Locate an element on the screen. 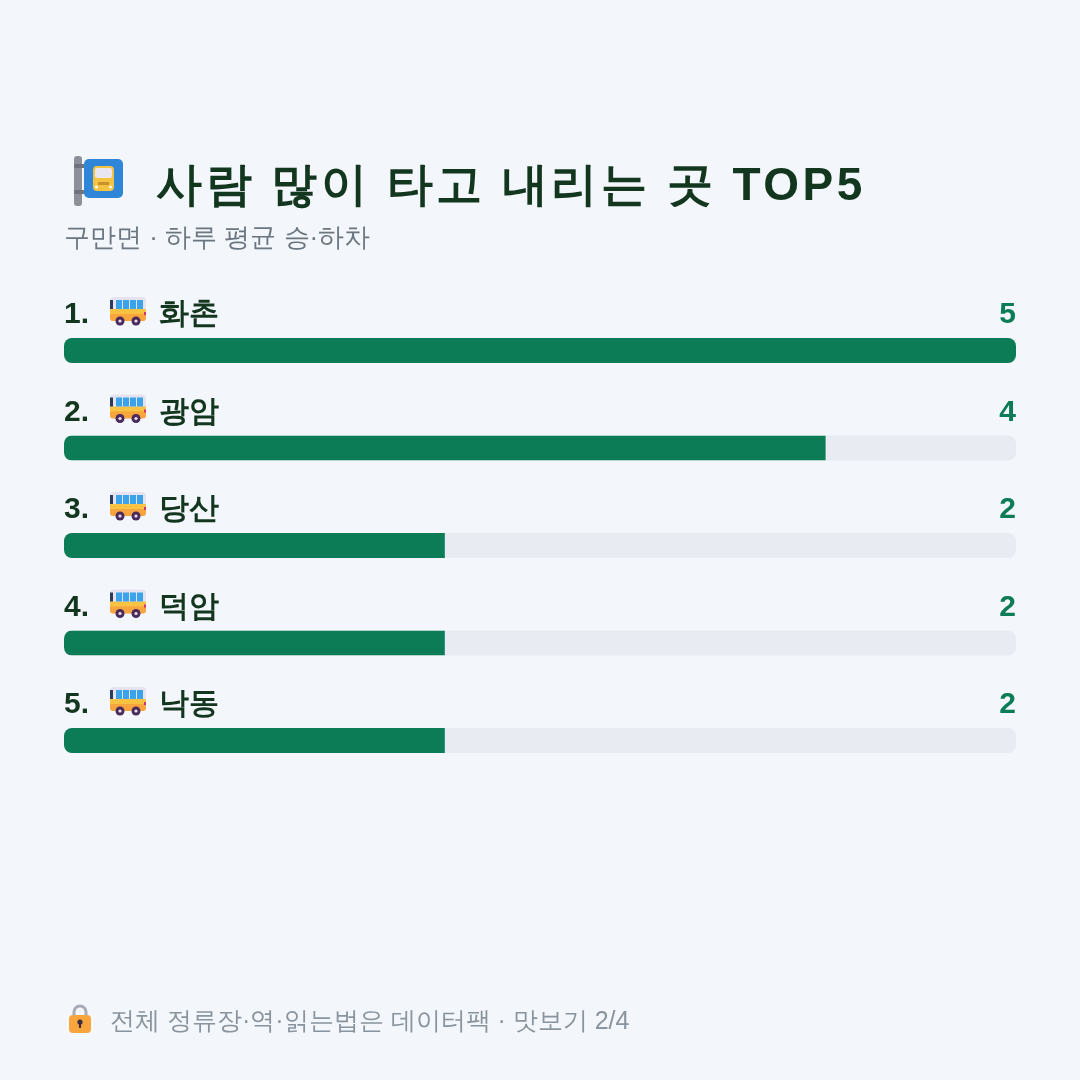 The image size is (1080, 1080). data-label: 5 is located at coordinates (1007, 312).